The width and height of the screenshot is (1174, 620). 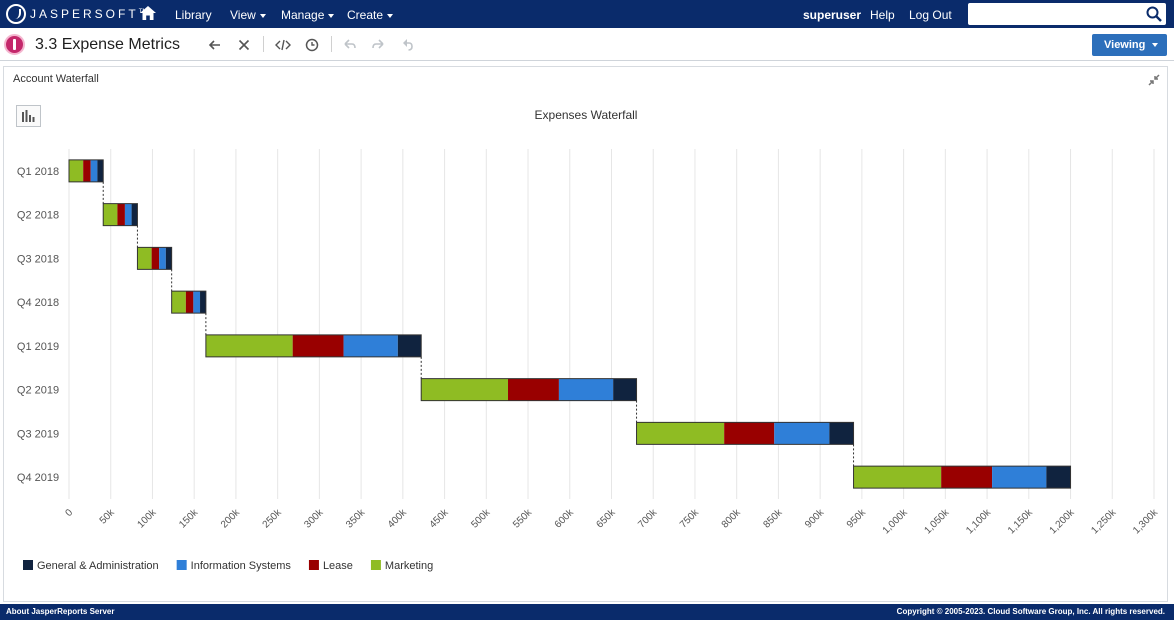 What do you see at coordinates (189, 519) in the screenshot?
I see `x-tick-label: 150k` at bounding box center [189, 519].